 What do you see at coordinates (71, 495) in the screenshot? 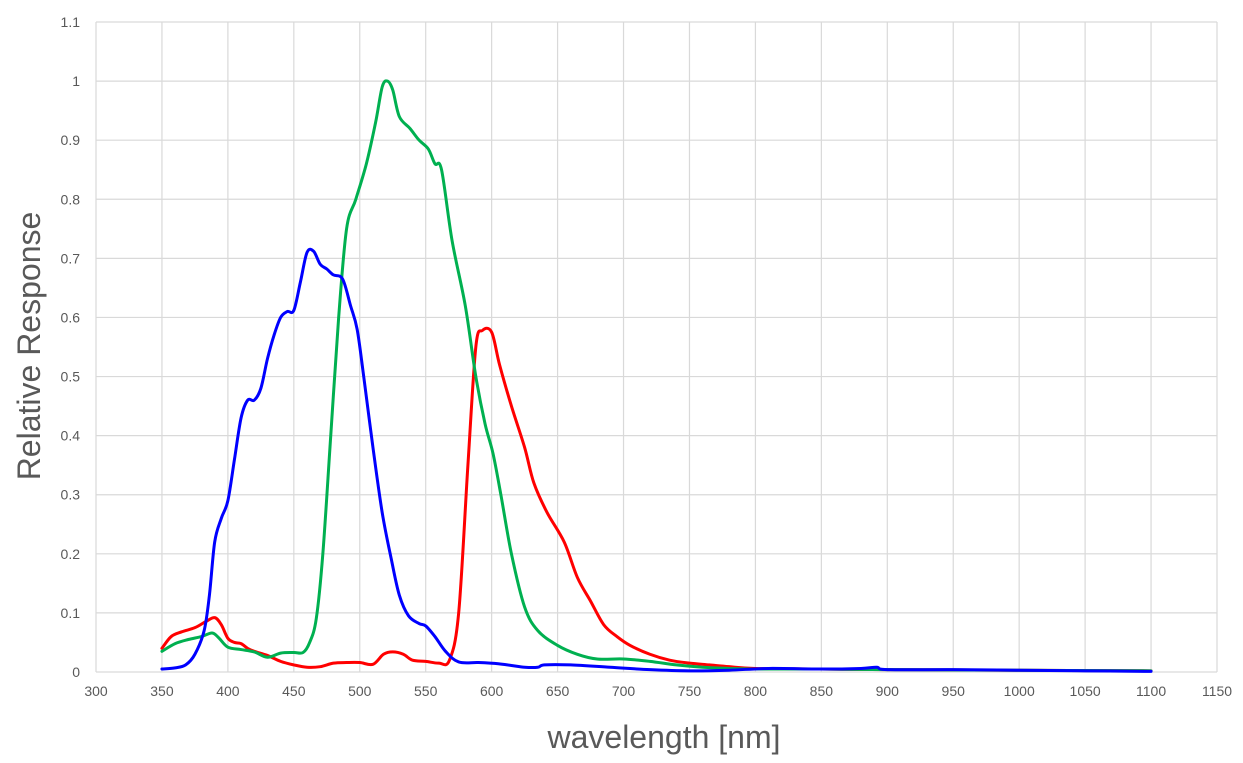
I see `y-tick-label: 0.3` at bounding box center [71, 495].